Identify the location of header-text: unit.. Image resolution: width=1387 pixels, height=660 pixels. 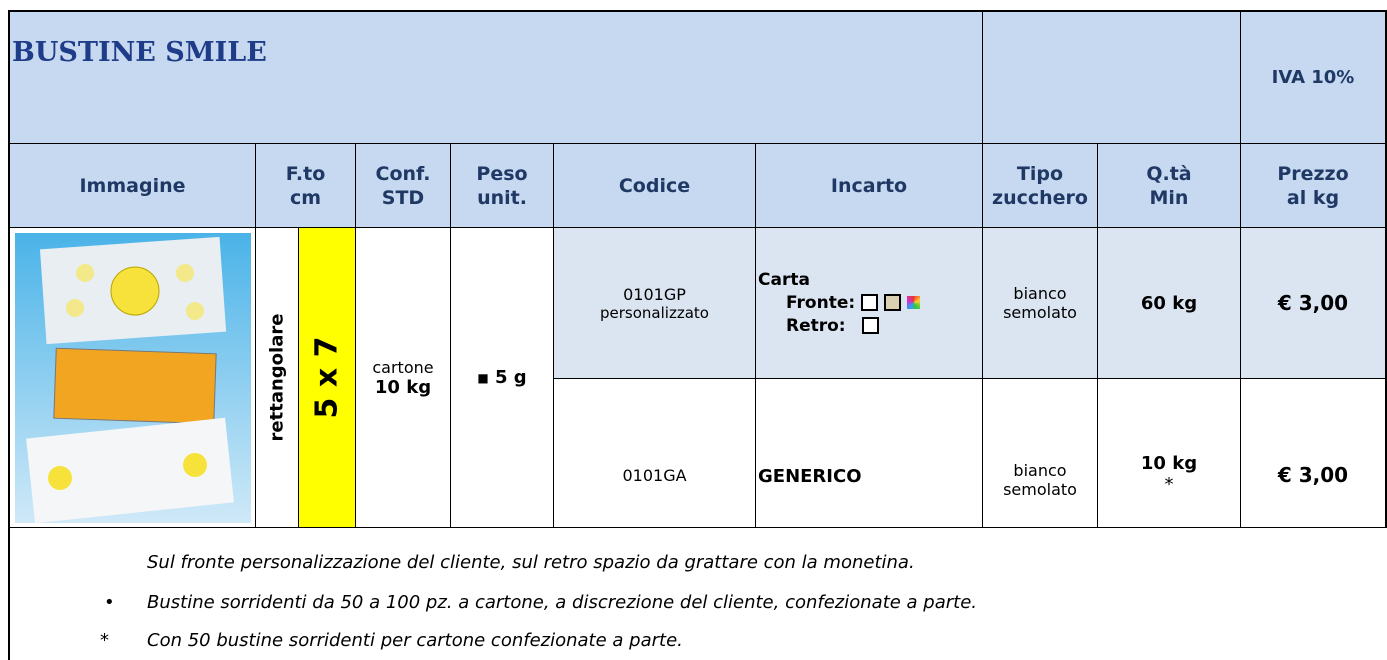
(502, 197).